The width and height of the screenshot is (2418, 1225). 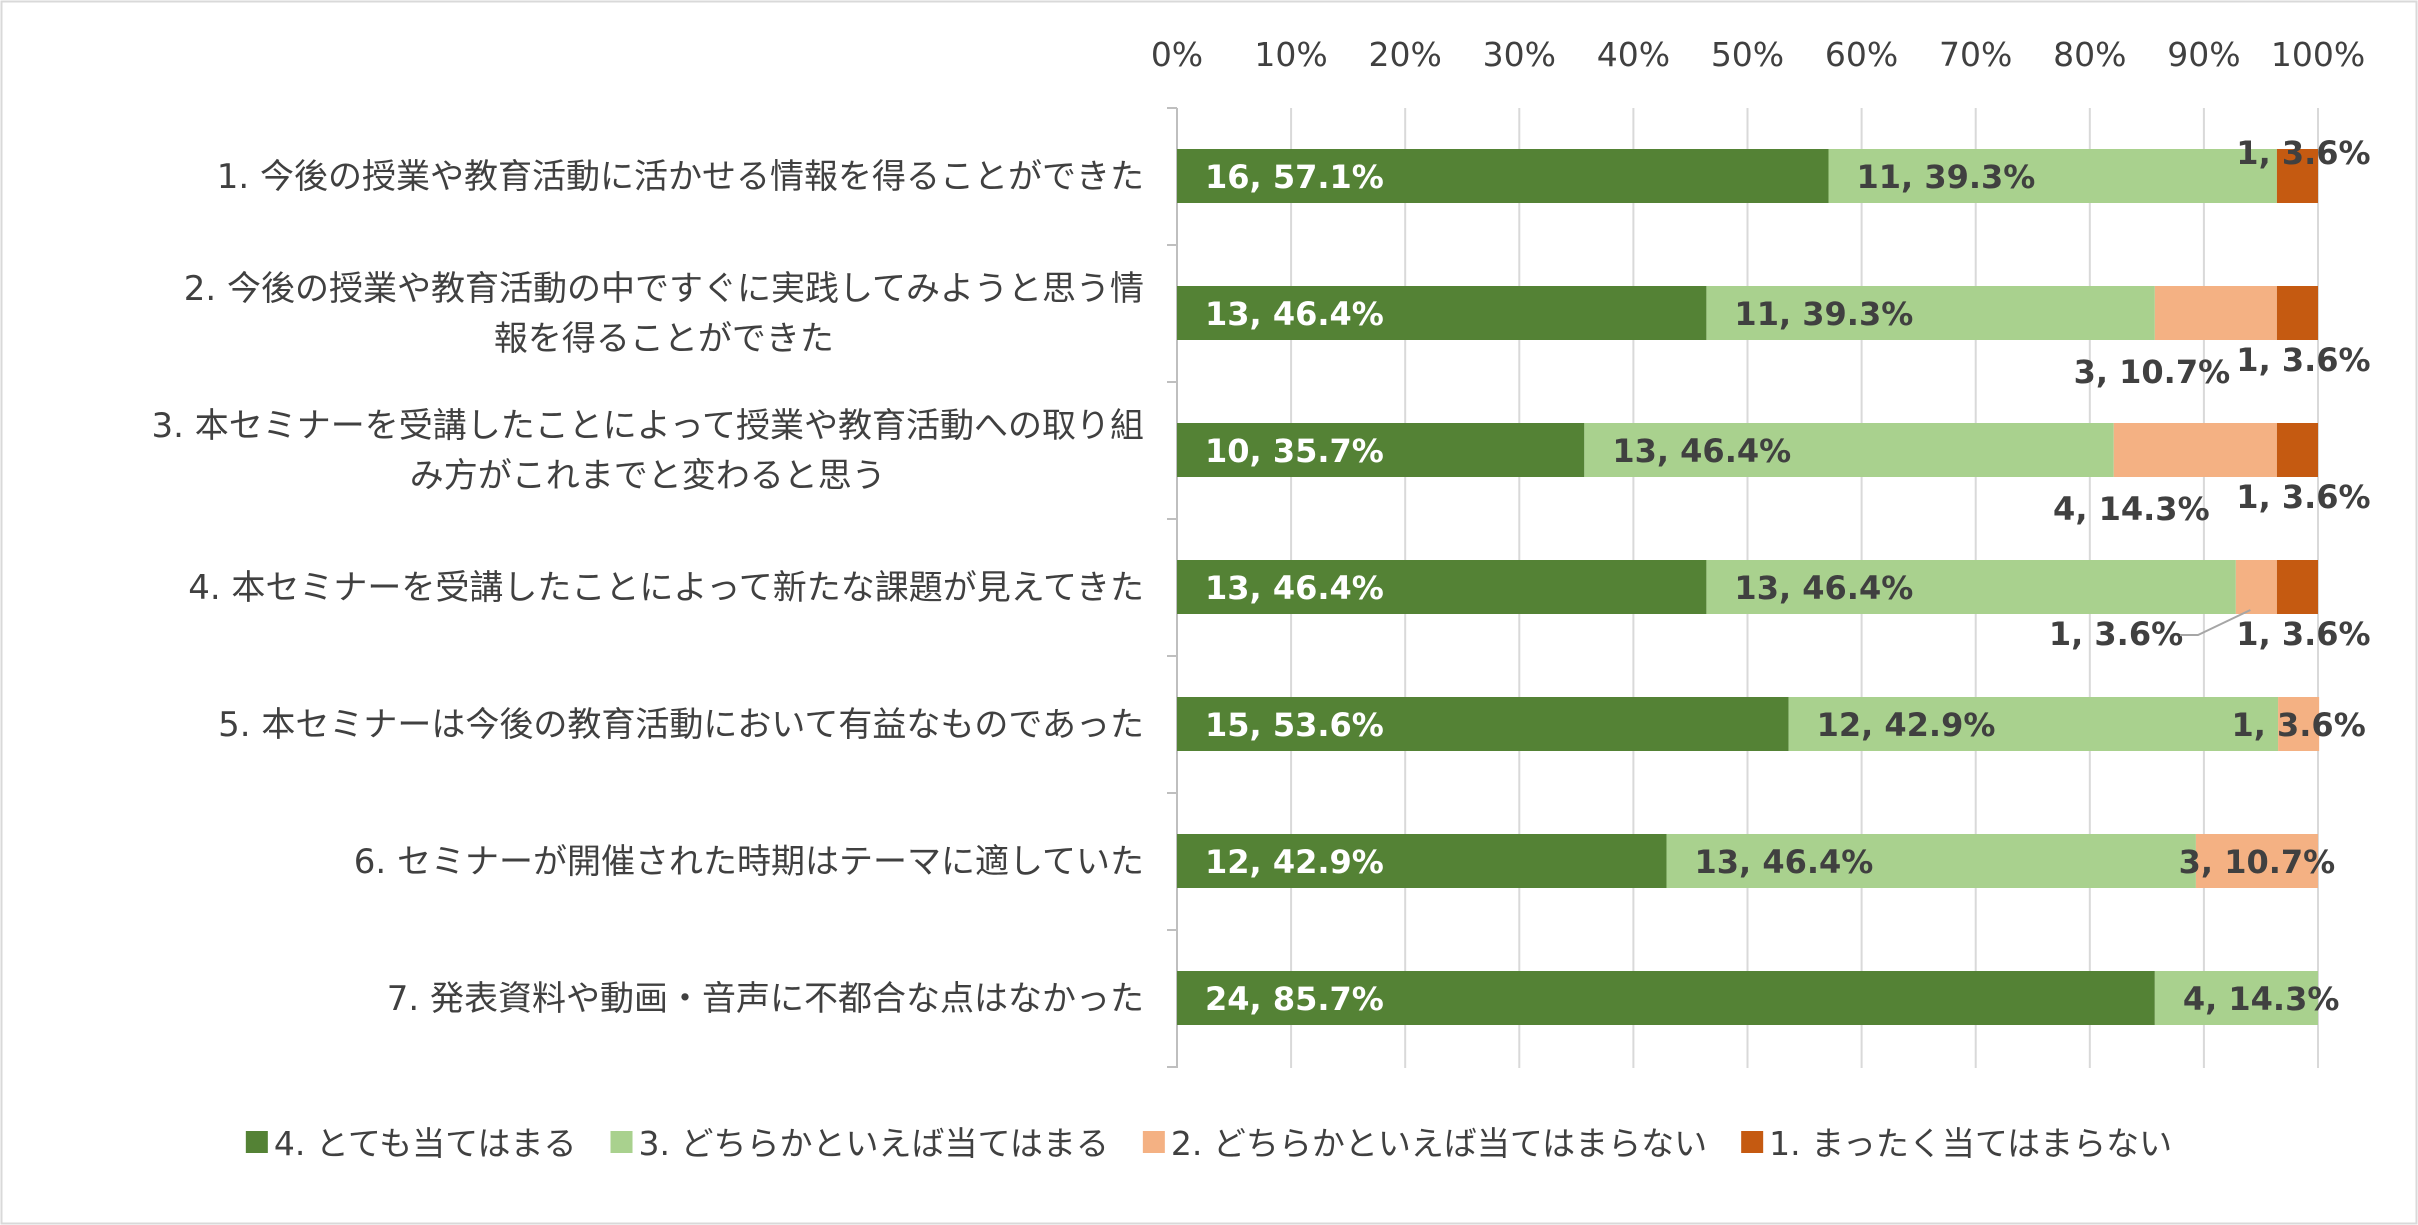 What do you see at coordinates (647, 426) in the screenshot?
I see `category-label: 3. 本セミナーを受講したことによって授業や教育活動への取り組` at bounding box center [647, 426].